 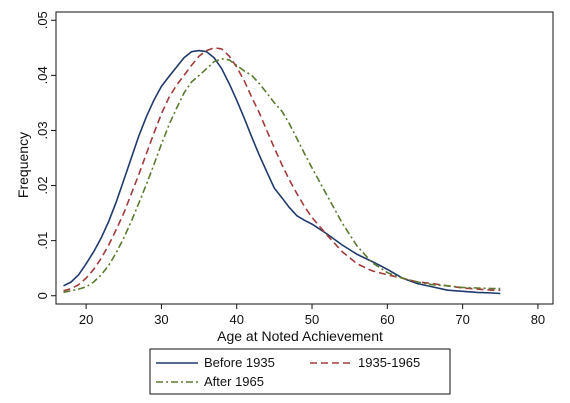 What do you see at coordinates (239, 362) in the screenshot?
I see `legend-label-1: Before 1935` at bounding box center [239, 362].